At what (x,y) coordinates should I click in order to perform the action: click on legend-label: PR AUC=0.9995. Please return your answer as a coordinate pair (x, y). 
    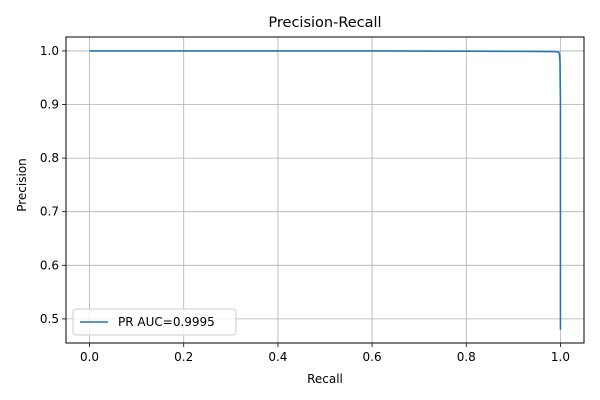
    Looking at the image, I should click on (166, 322).